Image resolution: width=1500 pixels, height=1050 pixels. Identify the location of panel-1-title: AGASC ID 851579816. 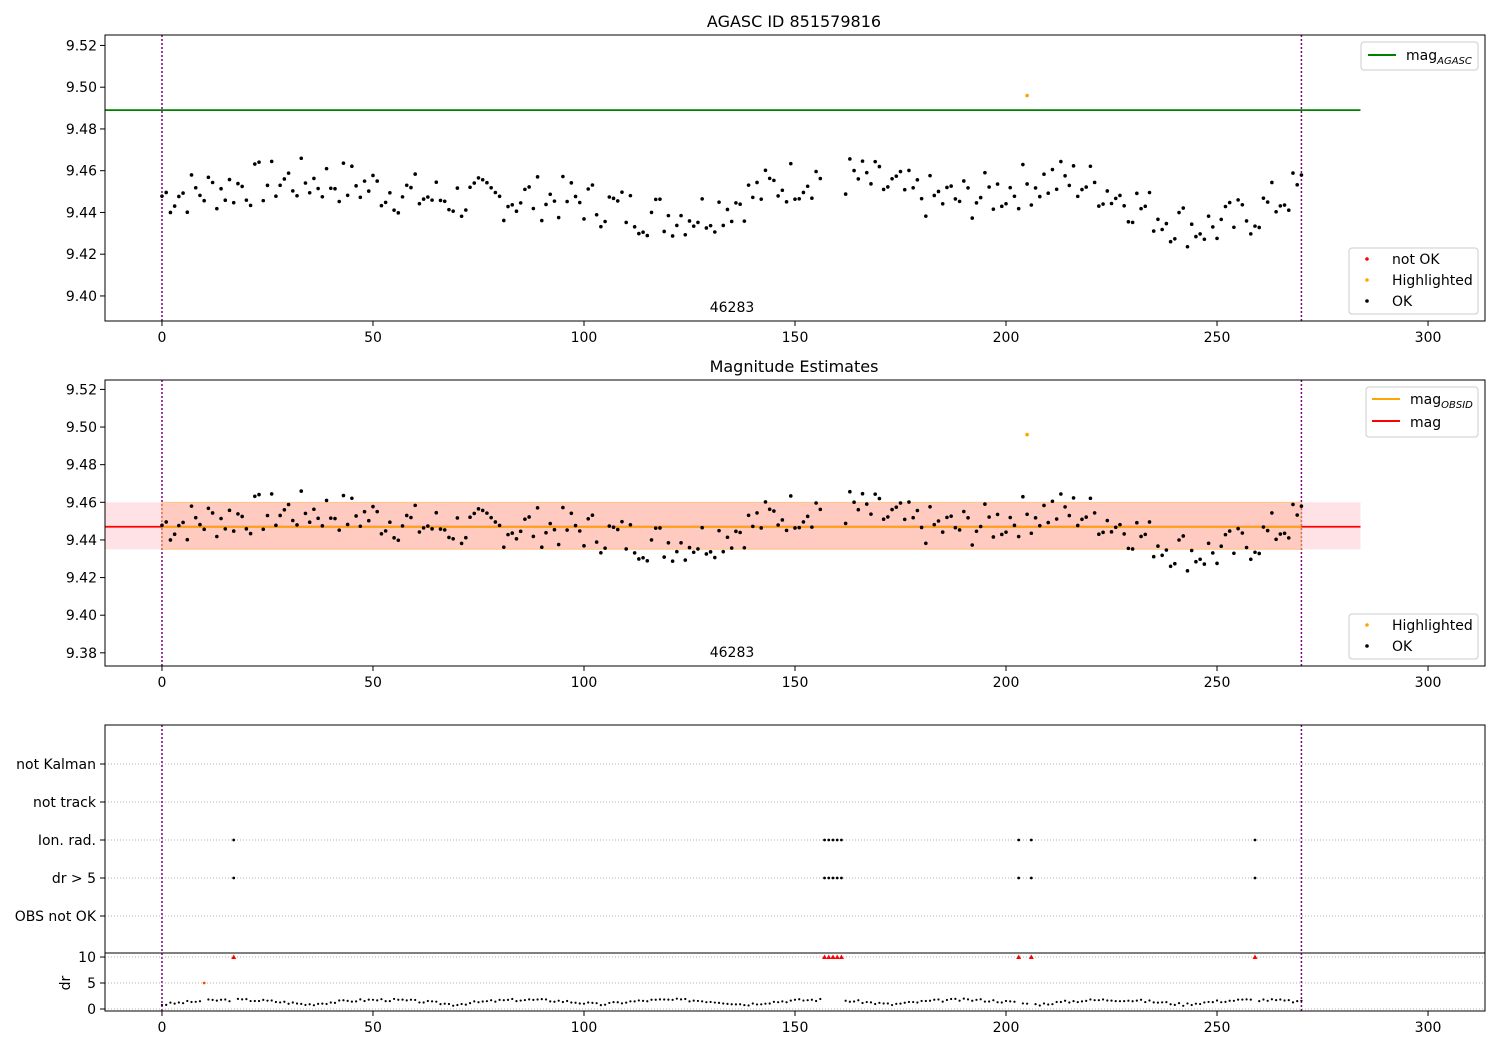
(794, 21).